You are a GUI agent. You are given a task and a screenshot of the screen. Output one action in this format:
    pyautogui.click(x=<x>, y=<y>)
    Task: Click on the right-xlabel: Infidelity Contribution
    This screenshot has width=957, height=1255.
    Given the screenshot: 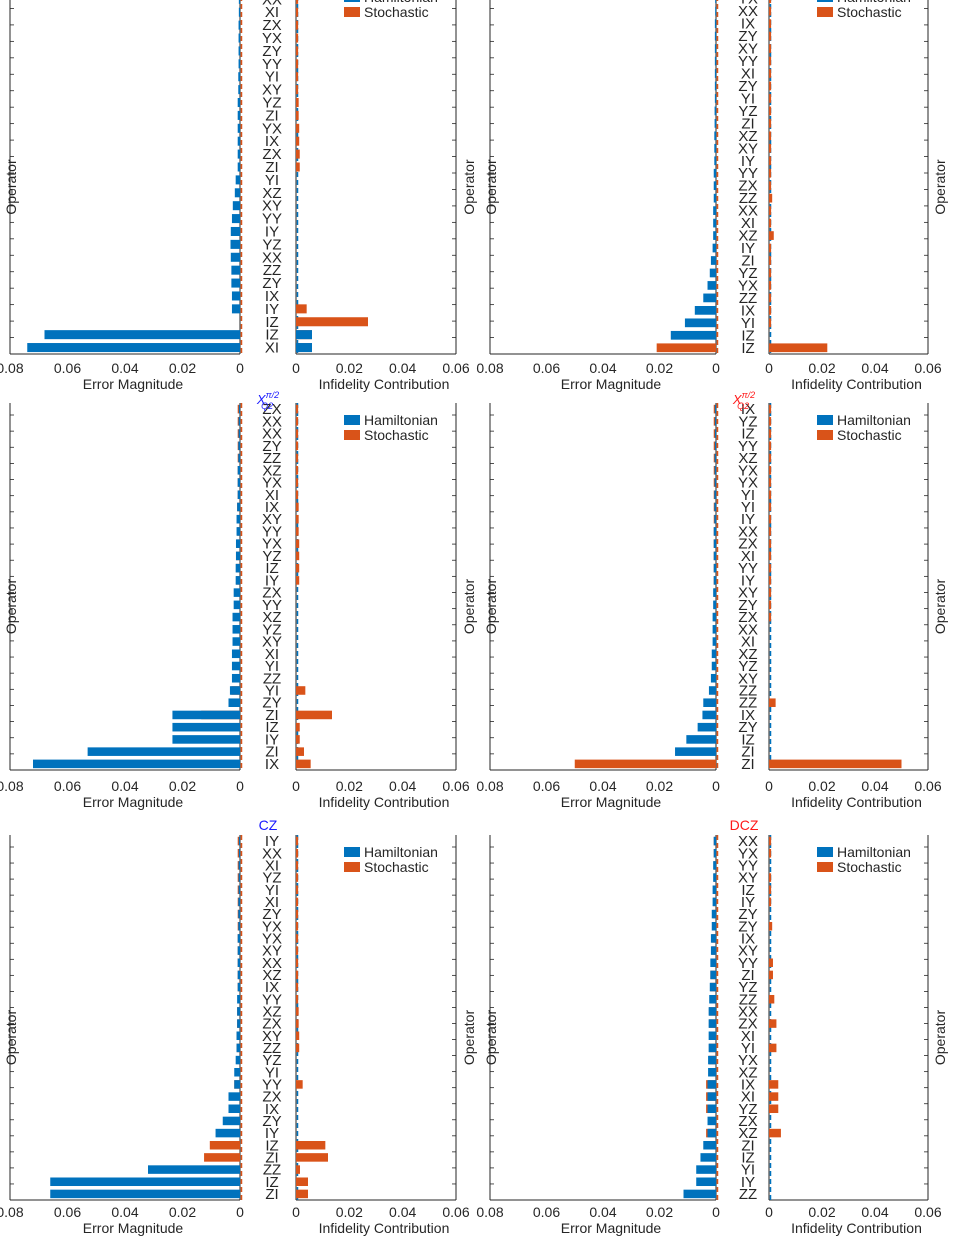 What is the action you would take?
    pyautogui.click(x=856, y=1228)
    